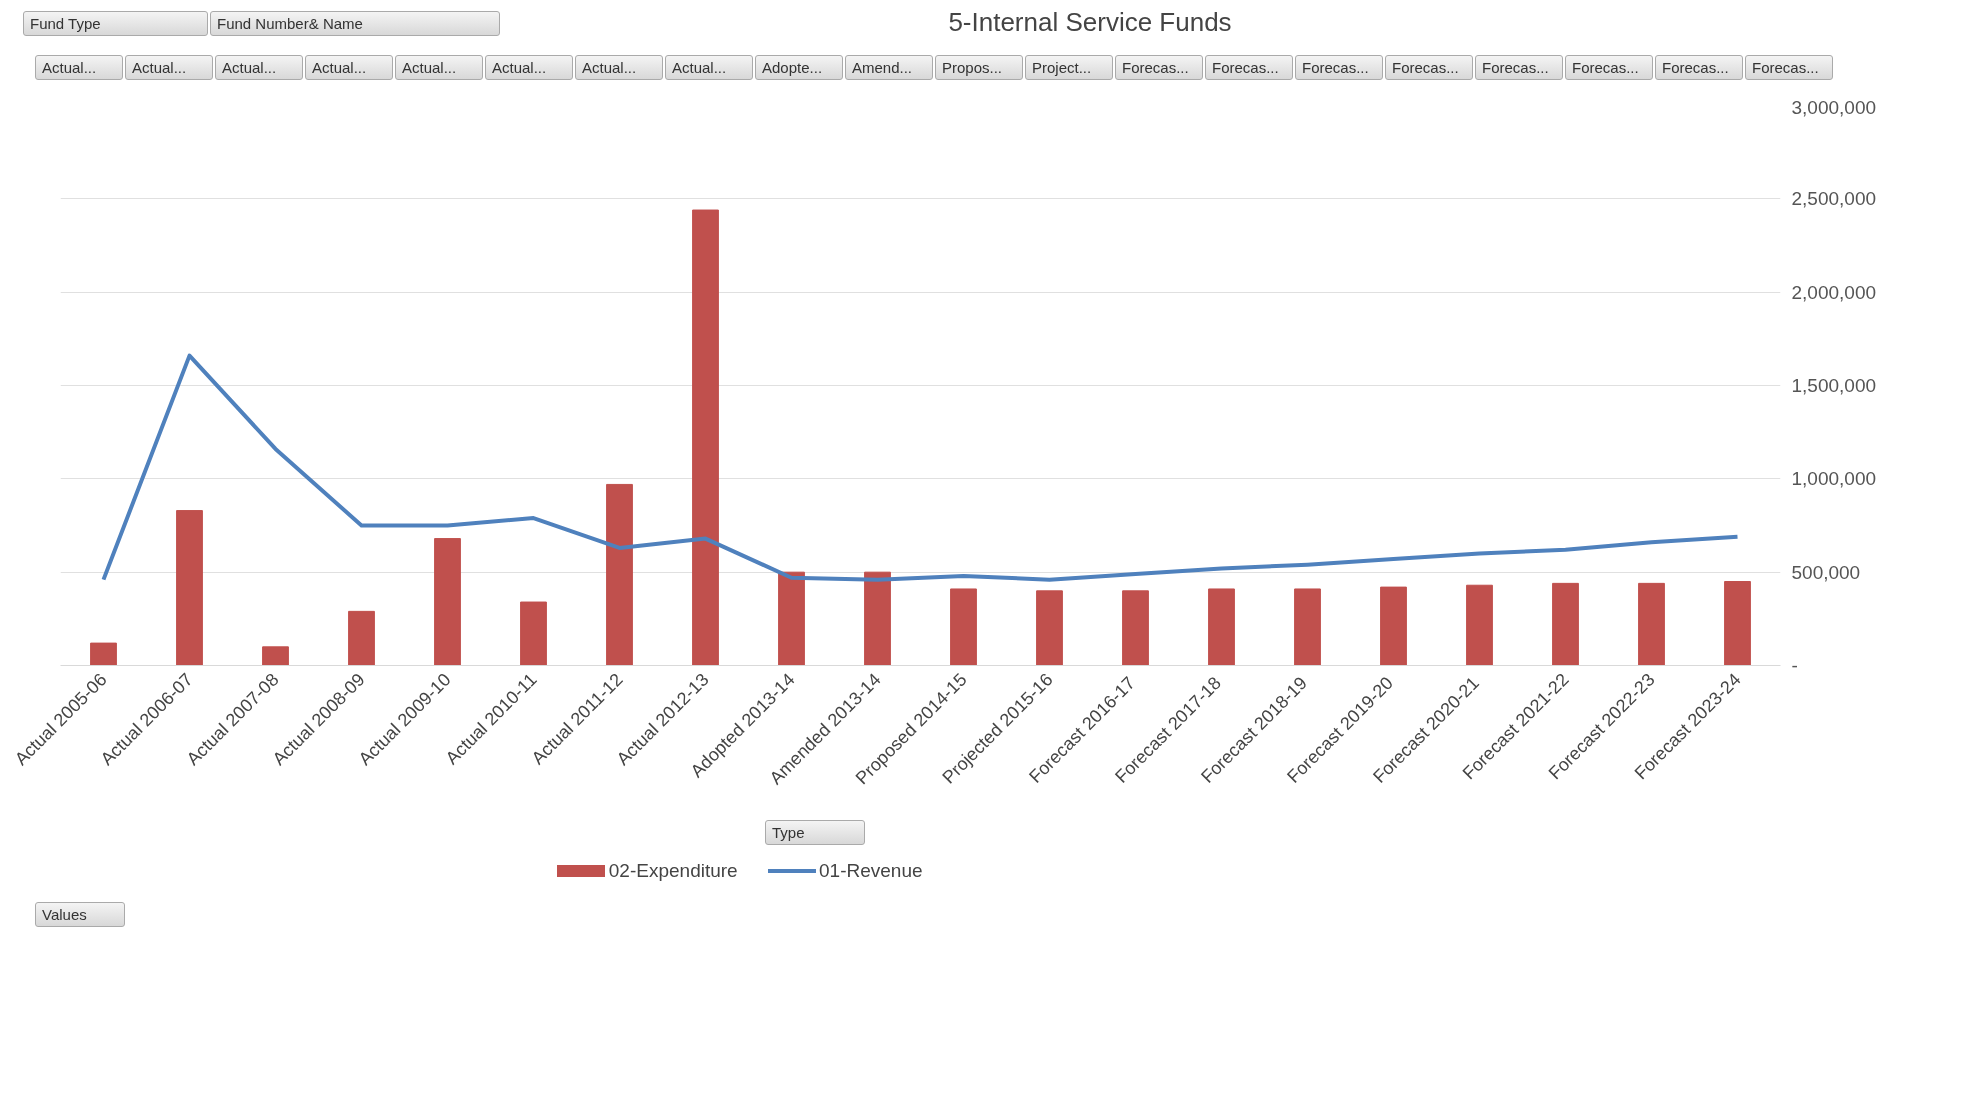 The width and height of the screenshot is (1967, 1102). What do you see at coordinates (355, 23) in the screenshot?
I see `text: Fund Number& Name` at bounding box center [355, 23].